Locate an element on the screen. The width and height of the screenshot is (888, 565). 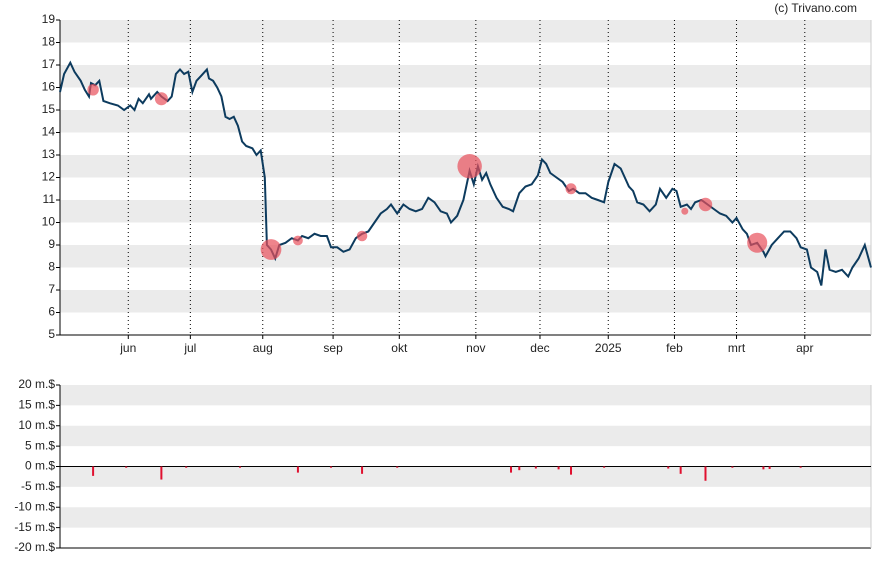
y-tick-label: 15 is located at coordinates (49, 109).